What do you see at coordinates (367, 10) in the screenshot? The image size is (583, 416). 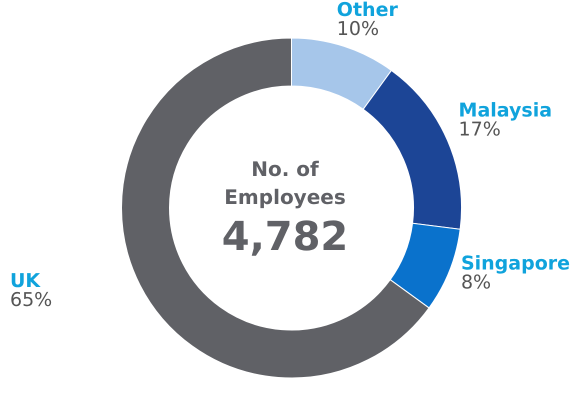 I see `slice-label: Other` at bounding box center [367, 10].